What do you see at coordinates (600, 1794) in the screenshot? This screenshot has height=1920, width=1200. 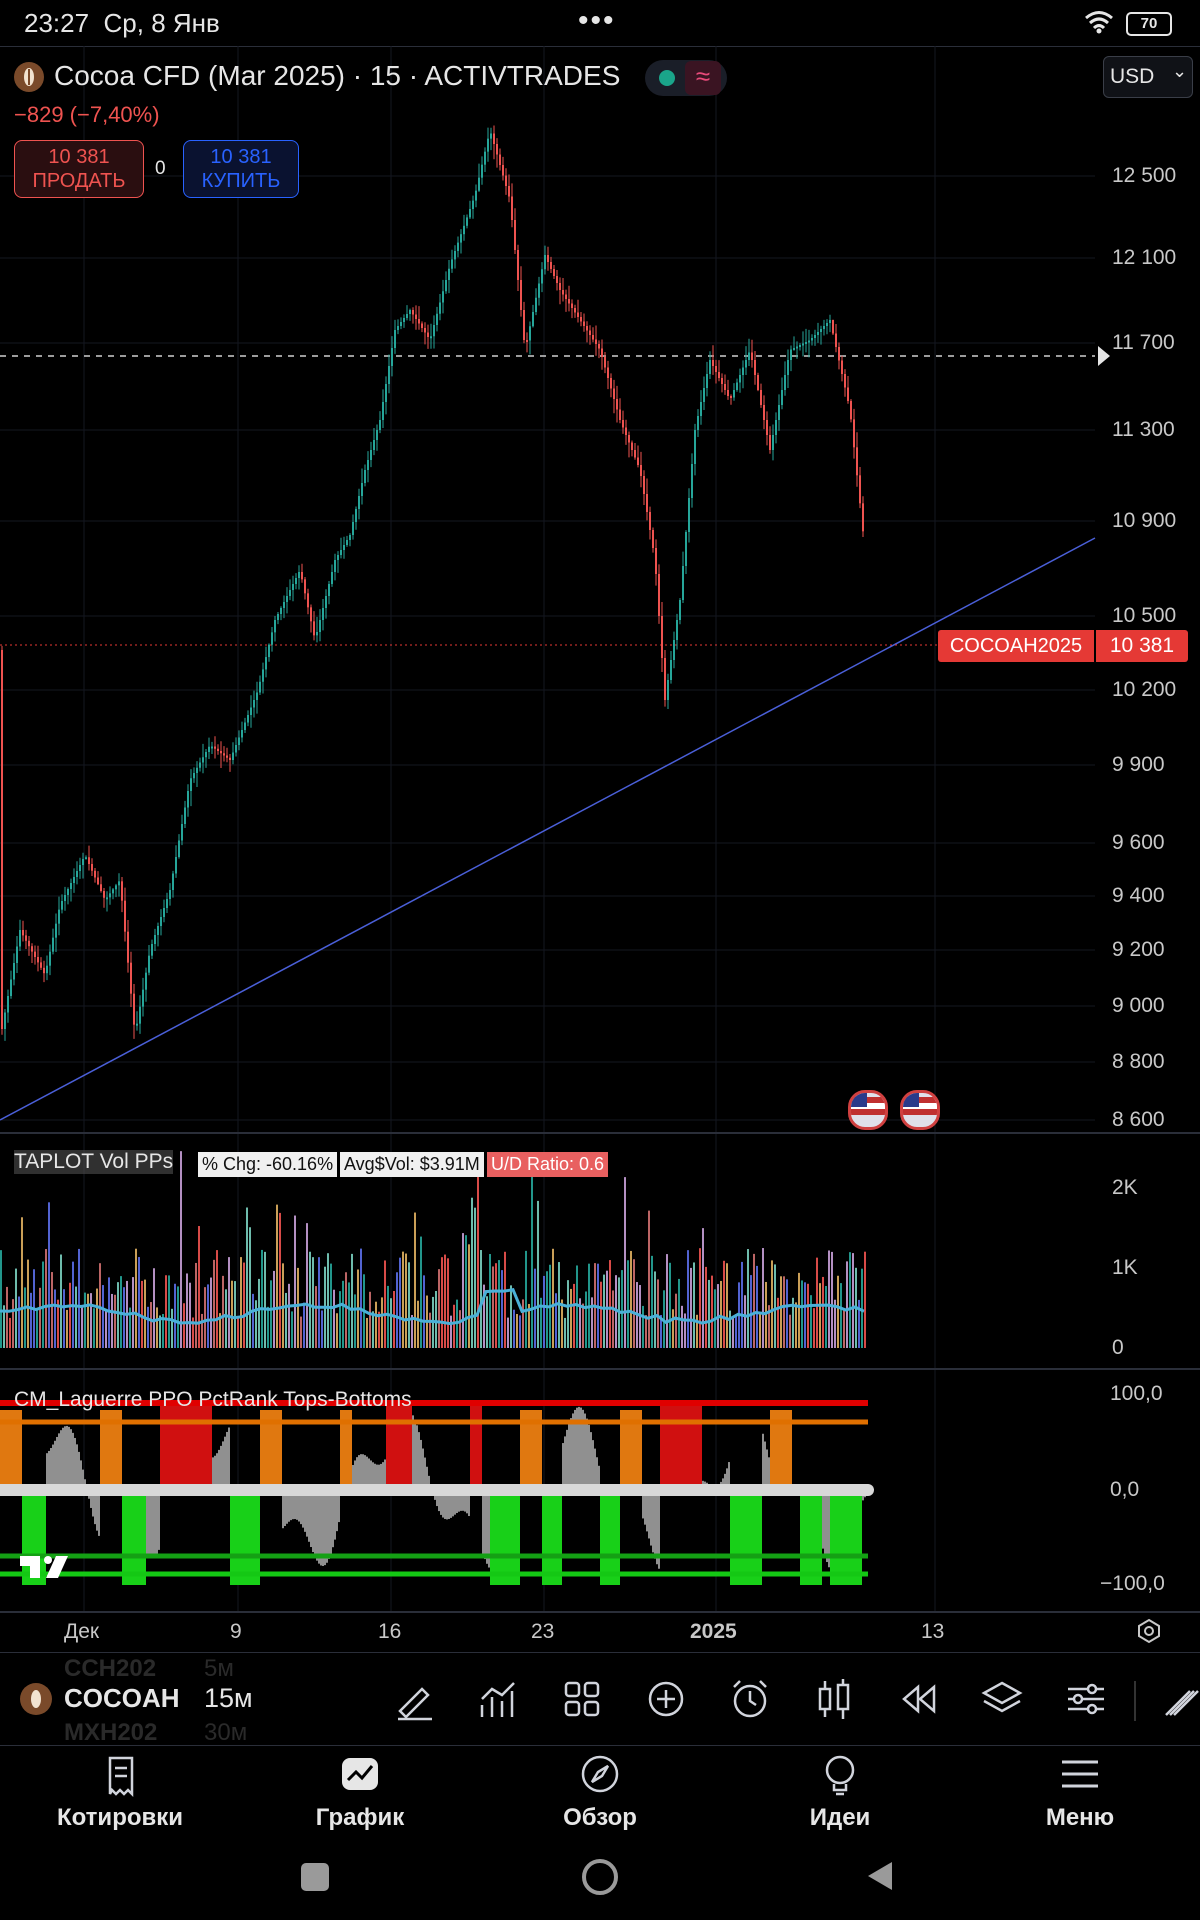 I see `nav-item-2: Обзор` at bounding box center [600, 1794].